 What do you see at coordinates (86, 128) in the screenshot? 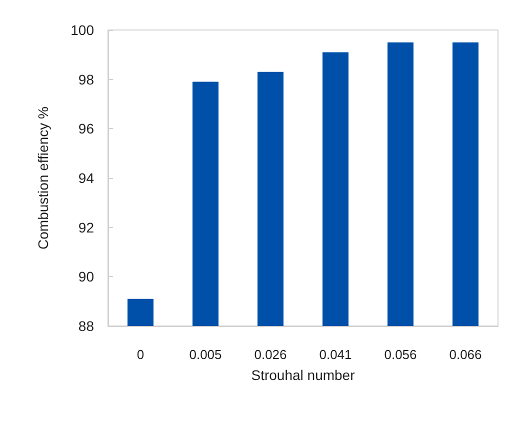
I see `y-tick-label: 96` at bounding box center [86, 128].